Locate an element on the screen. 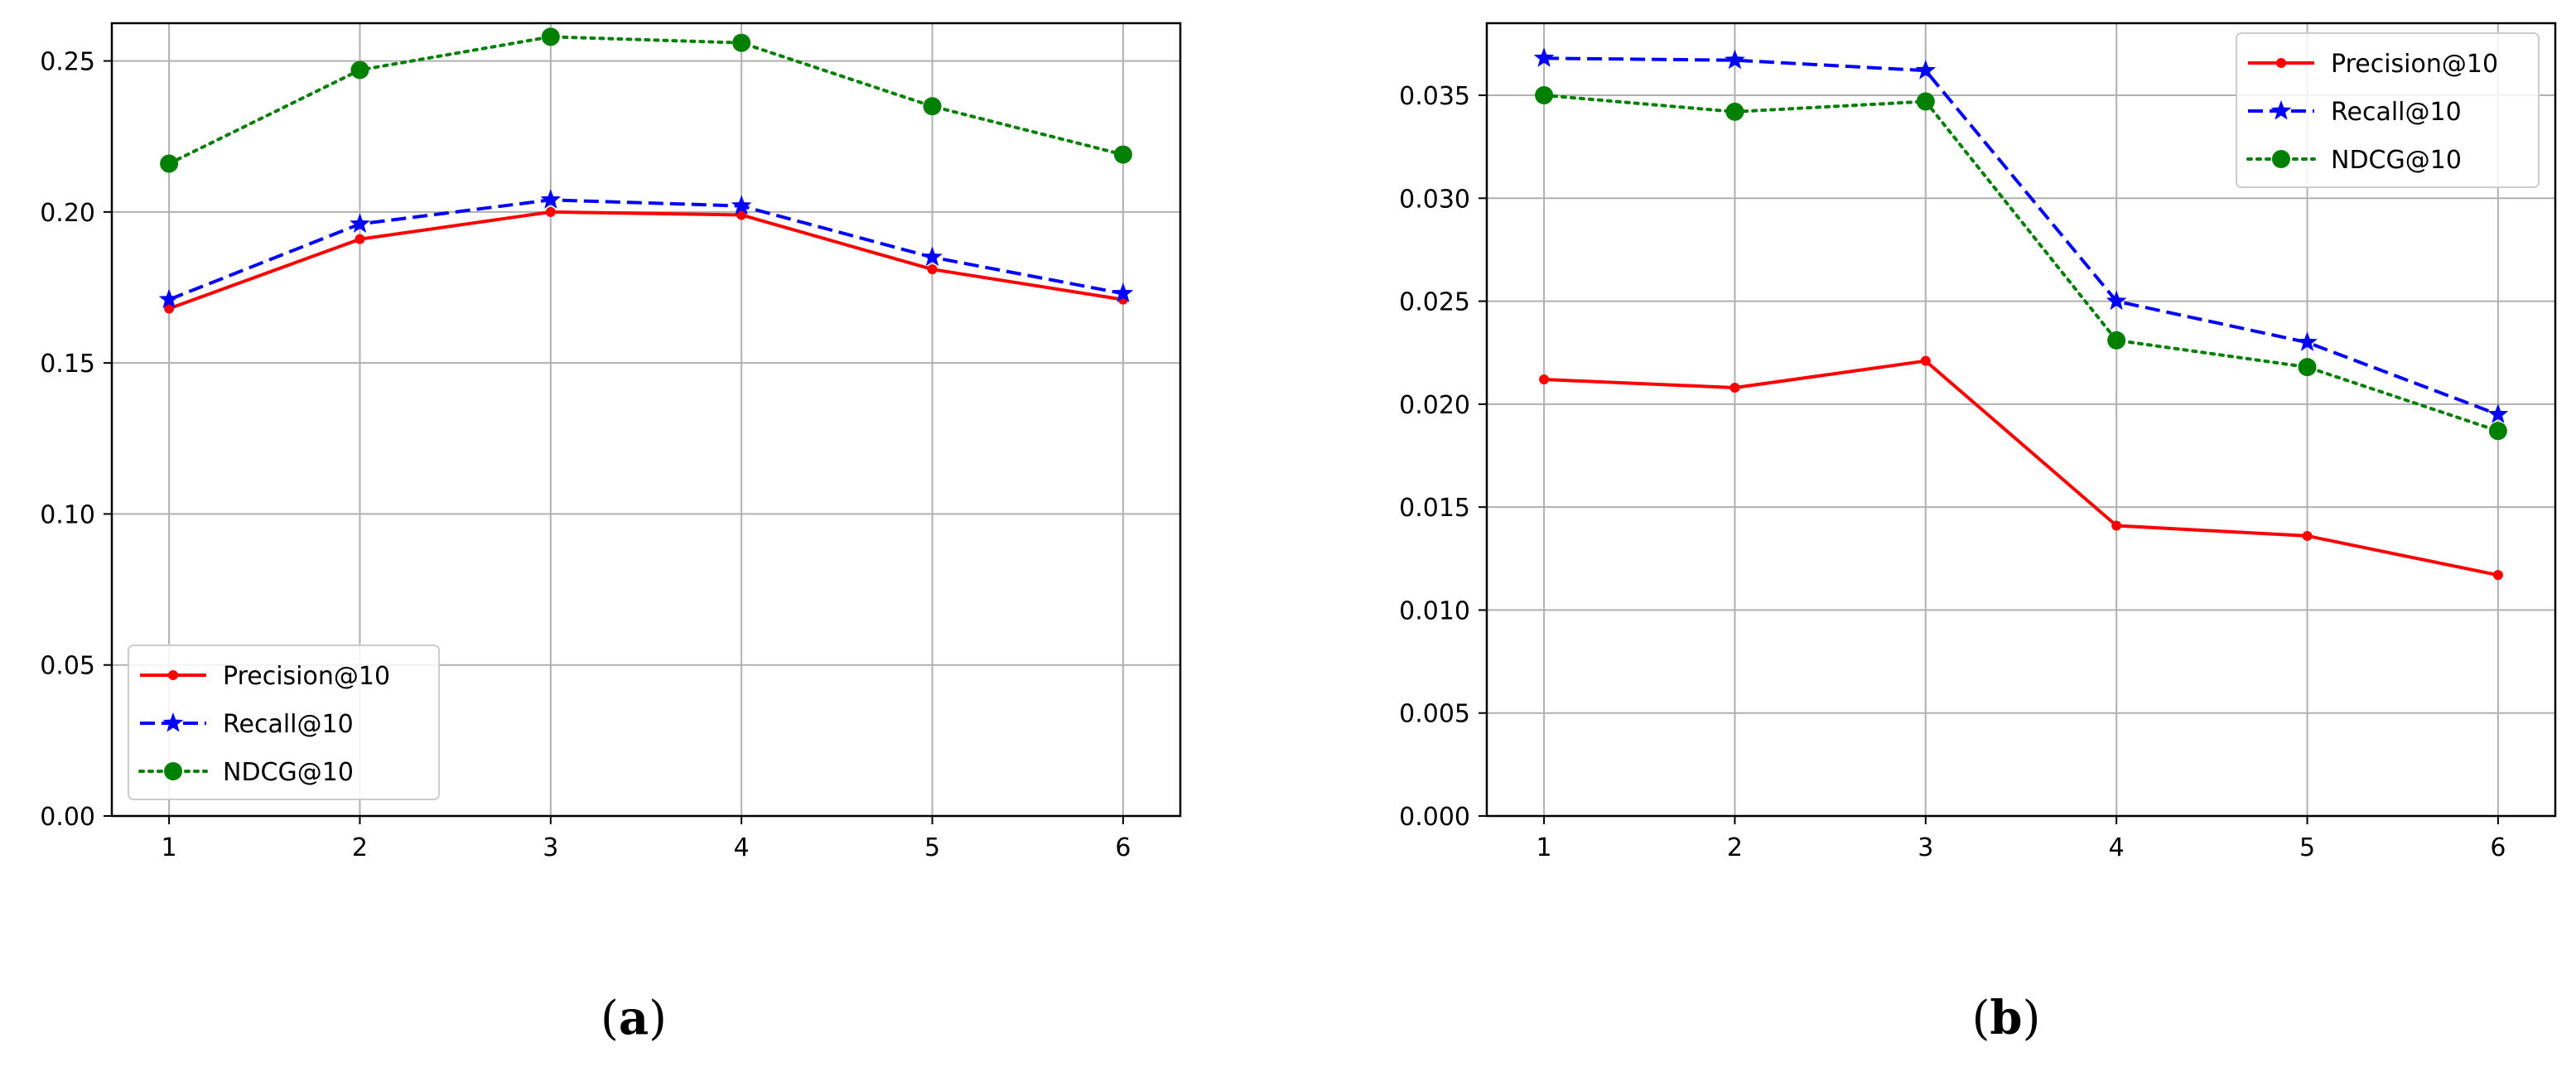 The height and width of the screenshot is (1067, 2576). panel-label-b: (b) is located at coordinates (2007, 1018).